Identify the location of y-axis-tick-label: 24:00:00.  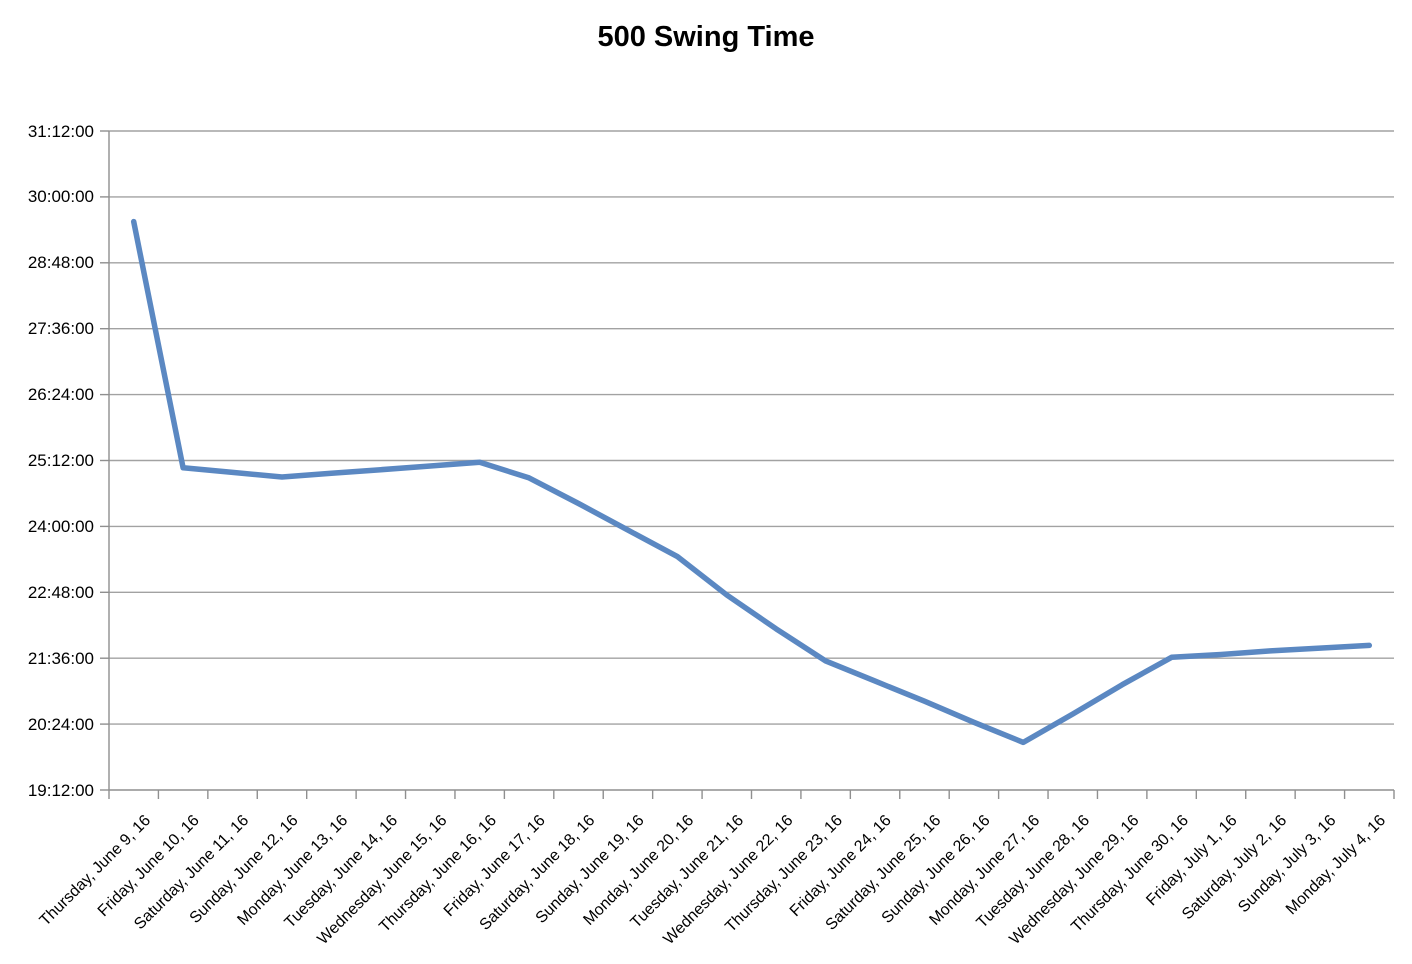
(60, 526).